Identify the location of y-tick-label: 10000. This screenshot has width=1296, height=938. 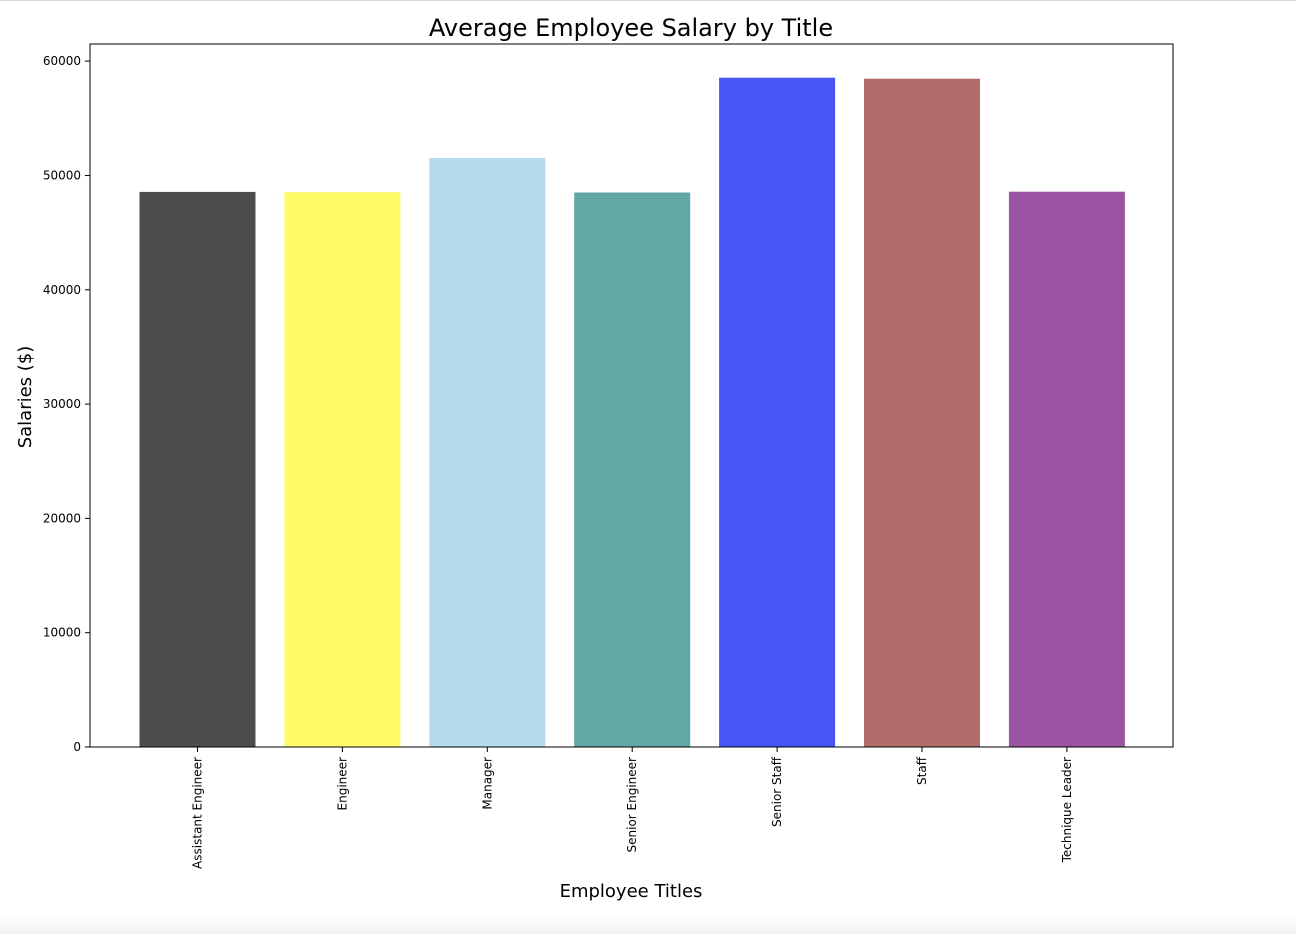
(62, 633).